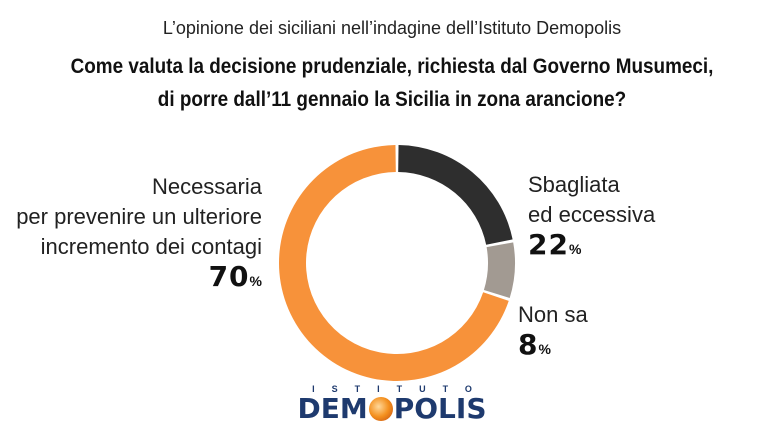 This screenshot has width=784, height=440. I want to click on pct-non-sa: %, so click(544, 349).